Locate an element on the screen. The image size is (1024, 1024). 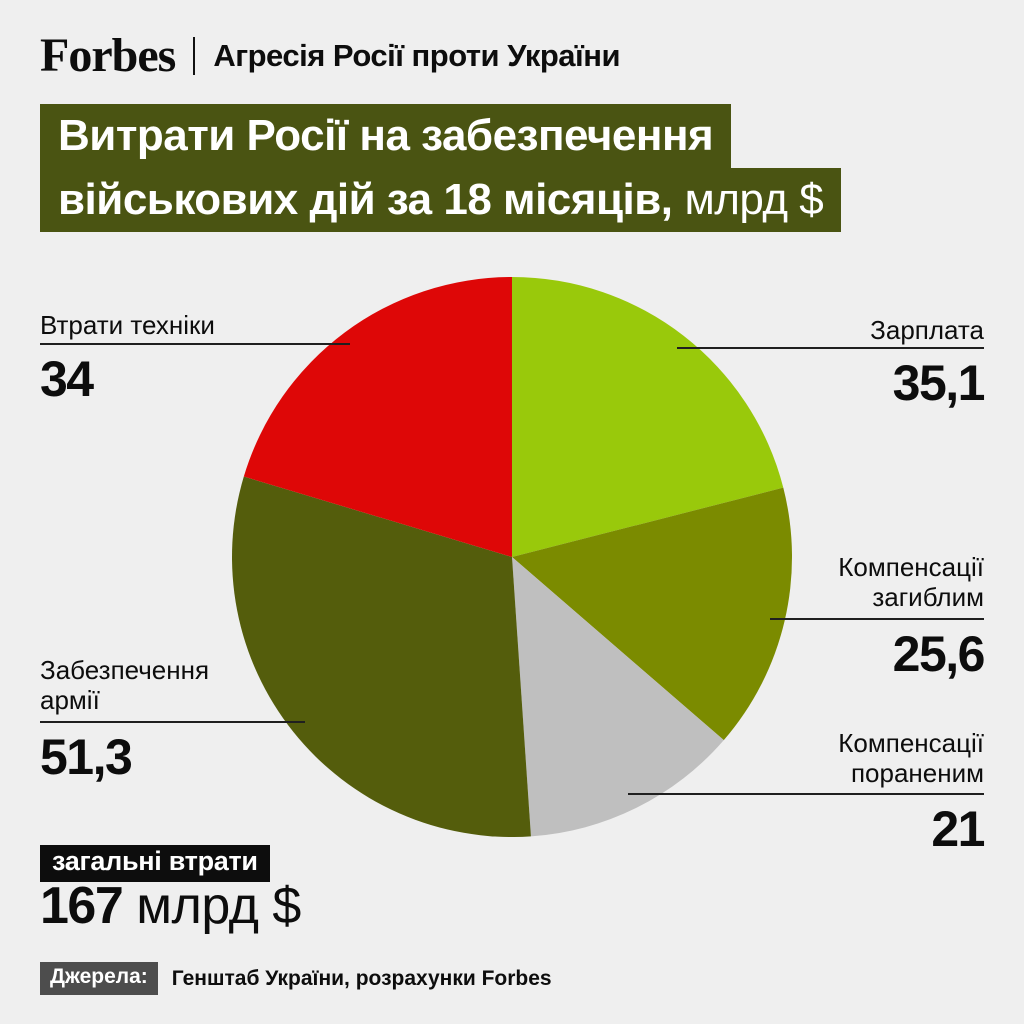
total-losses-line: 167 млрд $ is located at coordinates (170, 906).